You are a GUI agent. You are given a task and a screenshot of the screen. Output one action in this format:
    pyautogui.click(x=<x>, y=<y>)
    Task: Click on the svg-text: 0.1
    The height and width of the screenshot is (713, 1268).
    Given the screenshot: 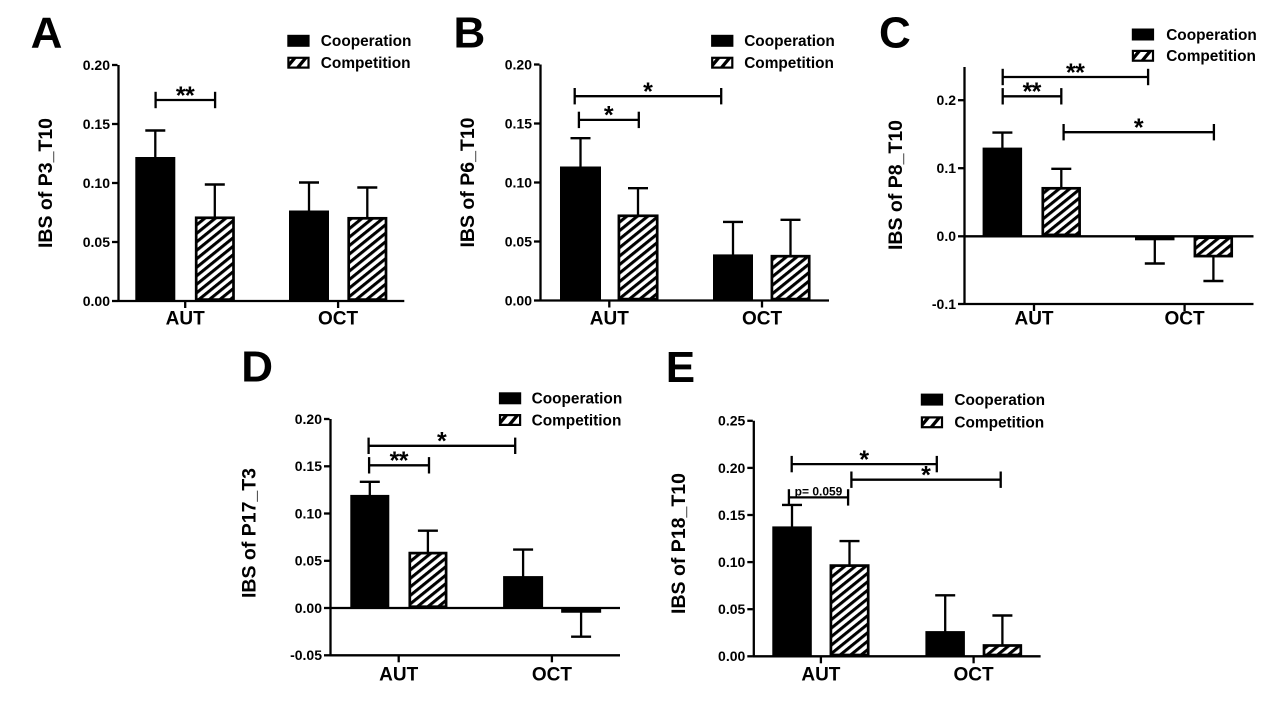 What is the action you would take?
    pyautogui.click(x=947, y=168)
    